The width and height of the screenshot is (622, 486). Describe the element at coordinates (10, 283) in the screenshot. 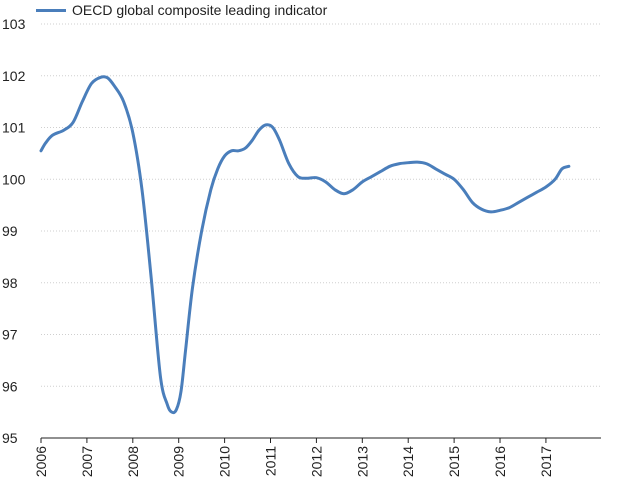

I see `y-tick-label: 98` at that location.